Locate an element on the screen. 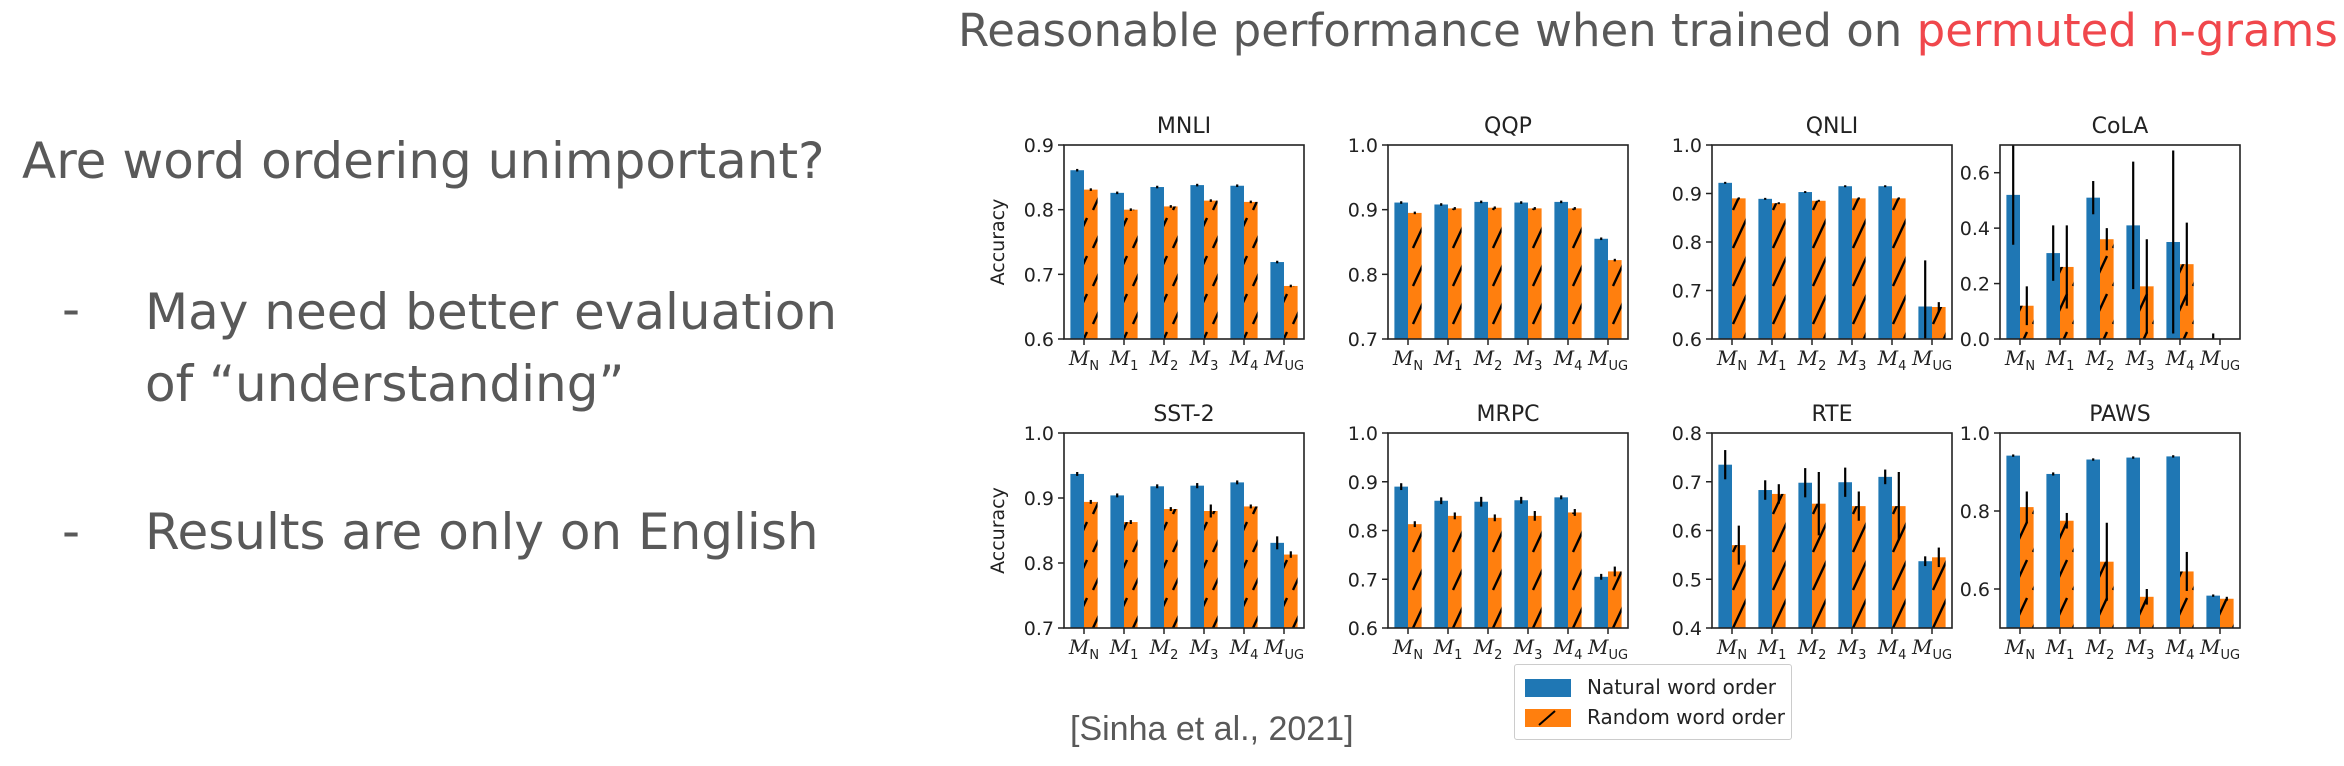  x-tick-label: M1 is located at coordinates (1124, 647).